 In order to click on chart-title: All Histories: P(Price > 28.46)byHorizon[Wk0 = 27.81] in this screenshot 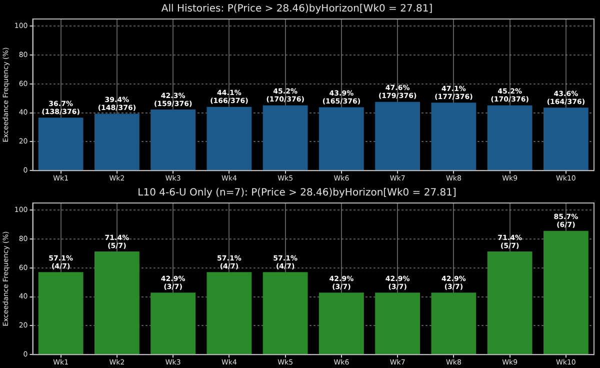, I will do `click(297, 9)`.